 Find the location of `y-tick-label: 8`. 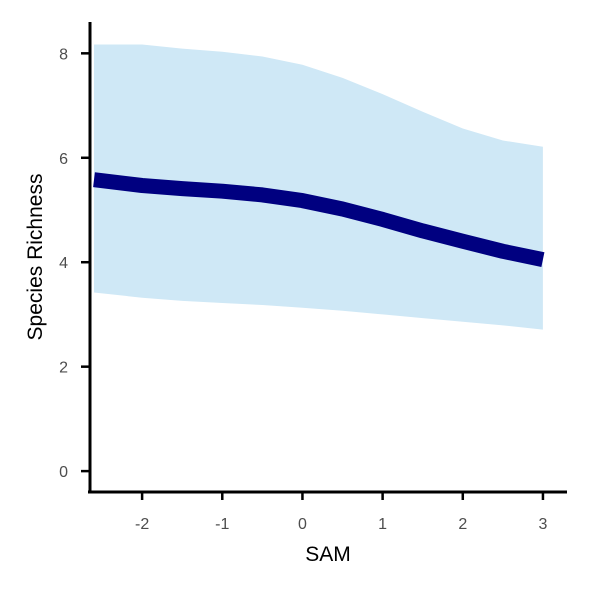

y-tick-label: 8 is located at coordinates (63, 54).